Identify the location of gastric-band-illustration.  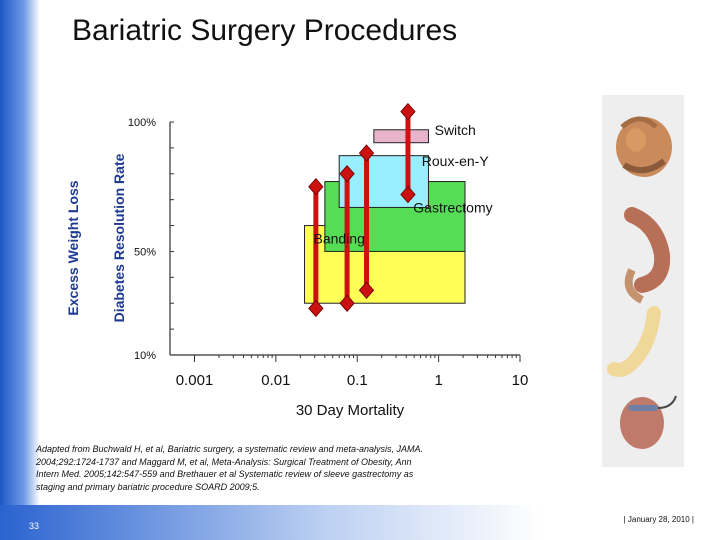
(648, 422).